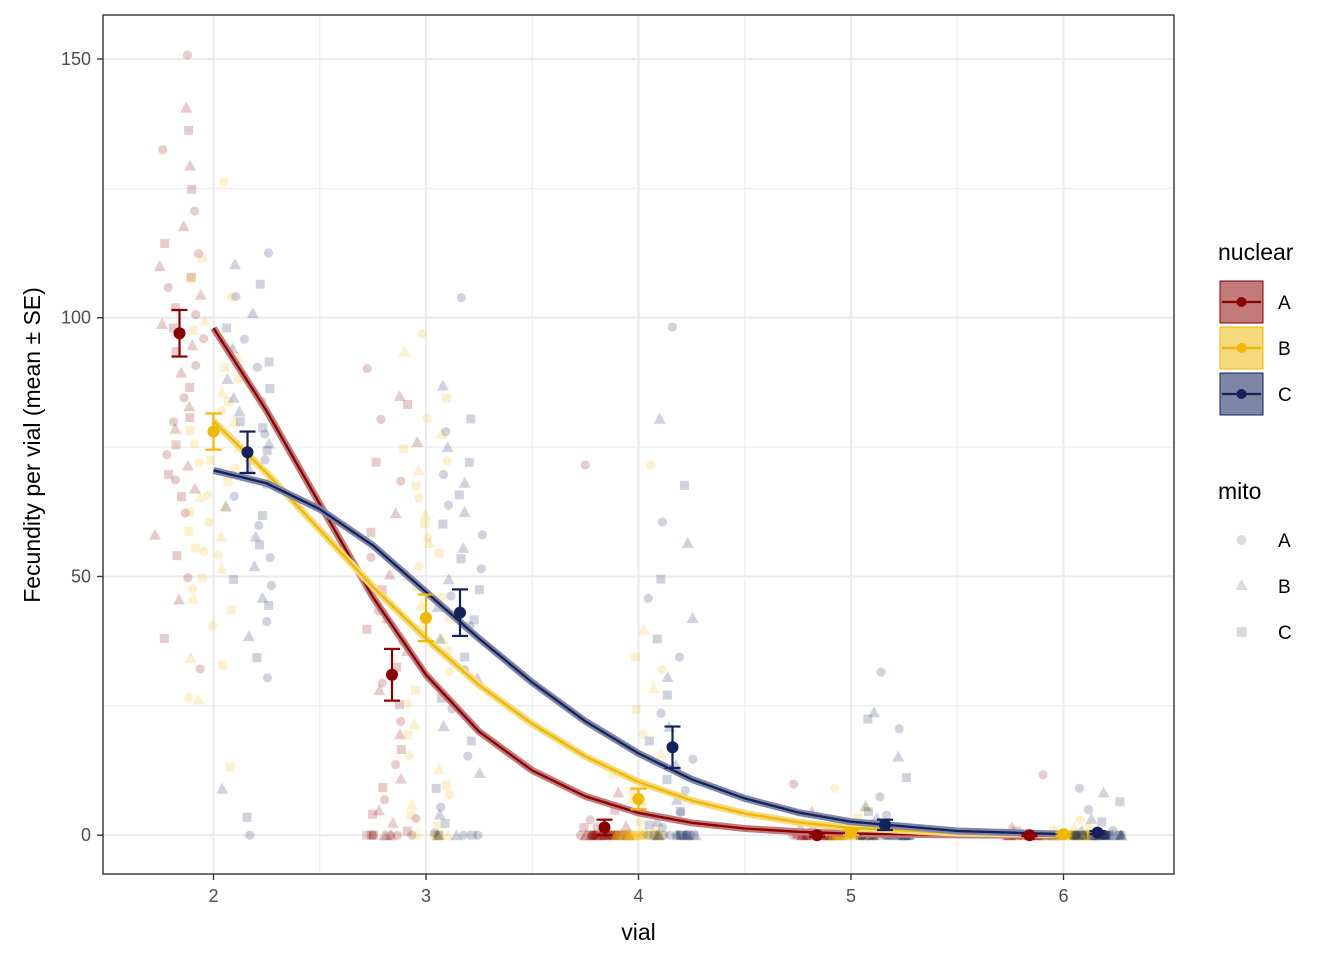  Describe the element at coordinates (32, 445) in the screenshot. I see `y-axis-title: Fecundity per vial (mean ± SE)` at that location.